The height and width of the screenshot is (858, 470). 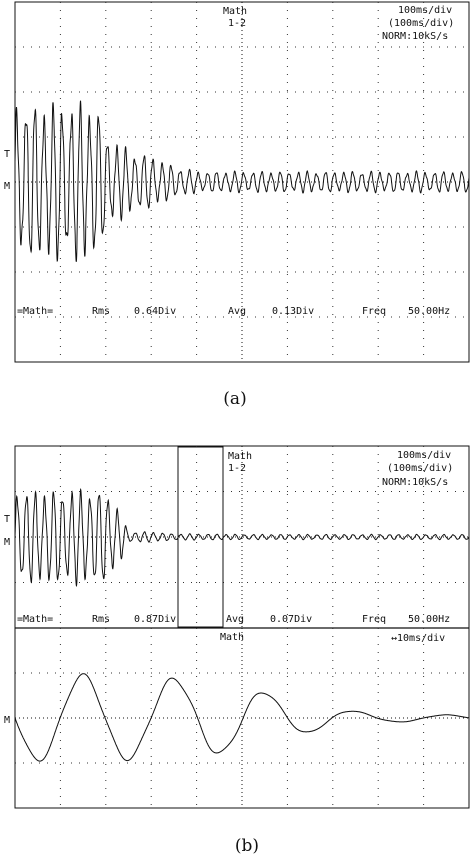 What do you see at coordinates (242, 717) in the screenshot?
I see `panel-b-zoom-trace` at bounding box center [242, 717].